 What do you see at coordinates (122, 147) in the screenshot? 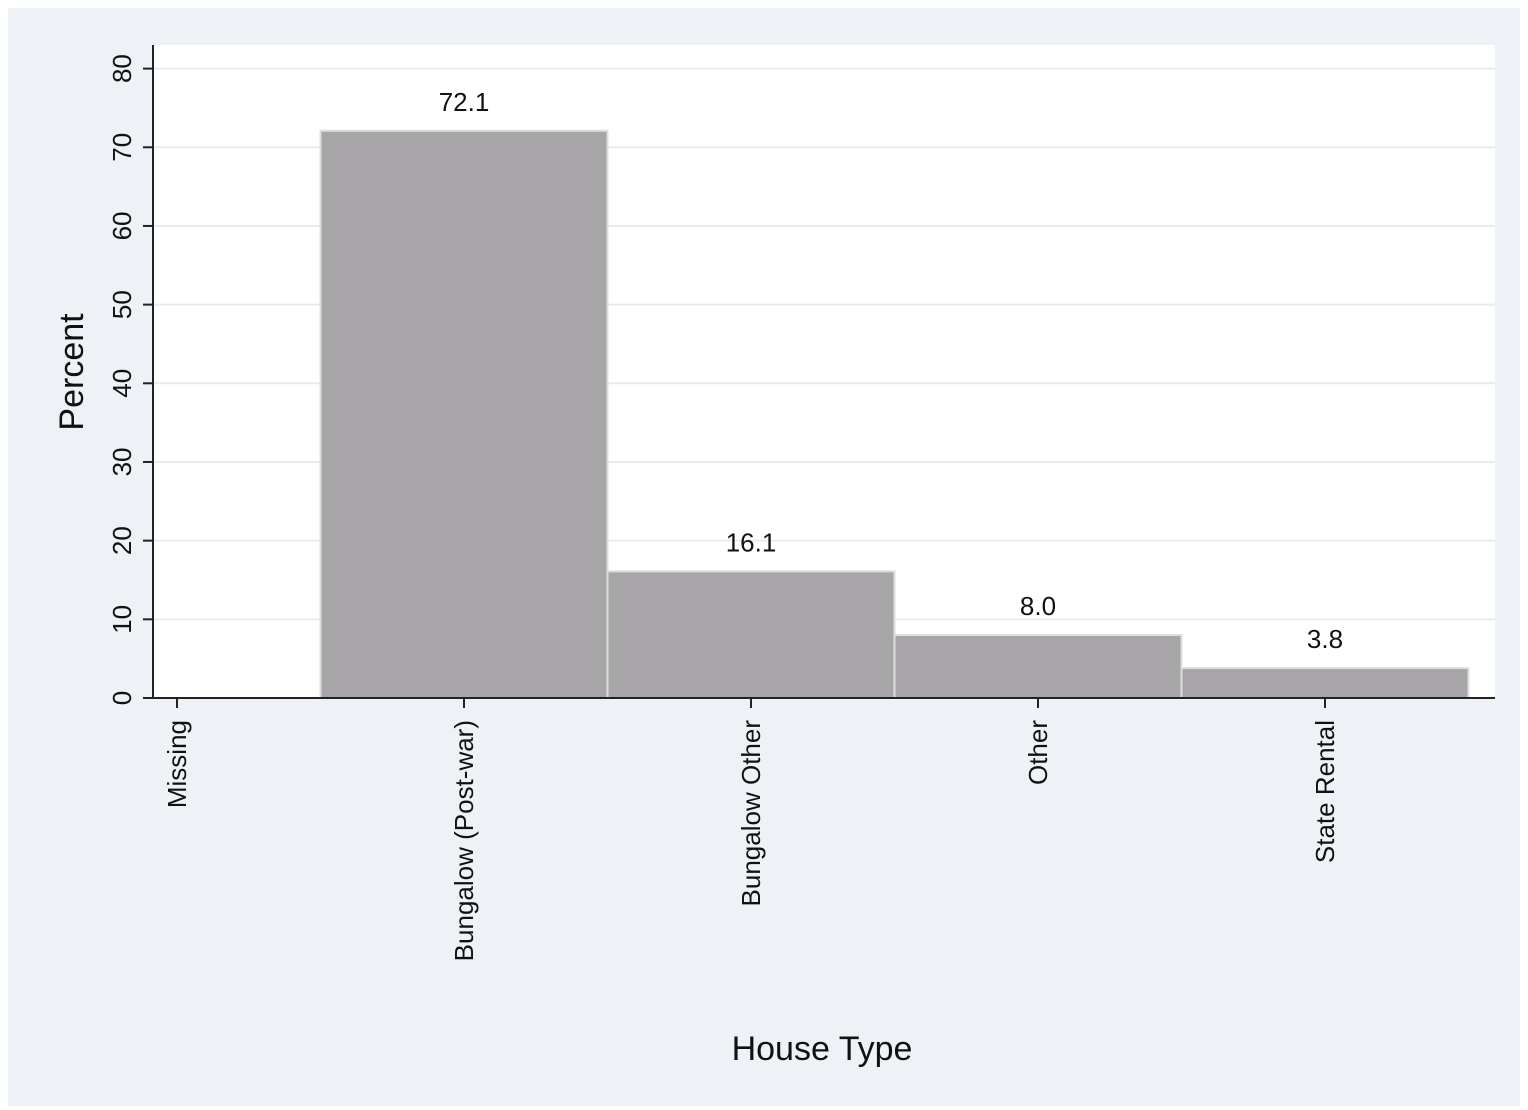
I see `y-tick-label: 70` at bounding box center [122, 147].